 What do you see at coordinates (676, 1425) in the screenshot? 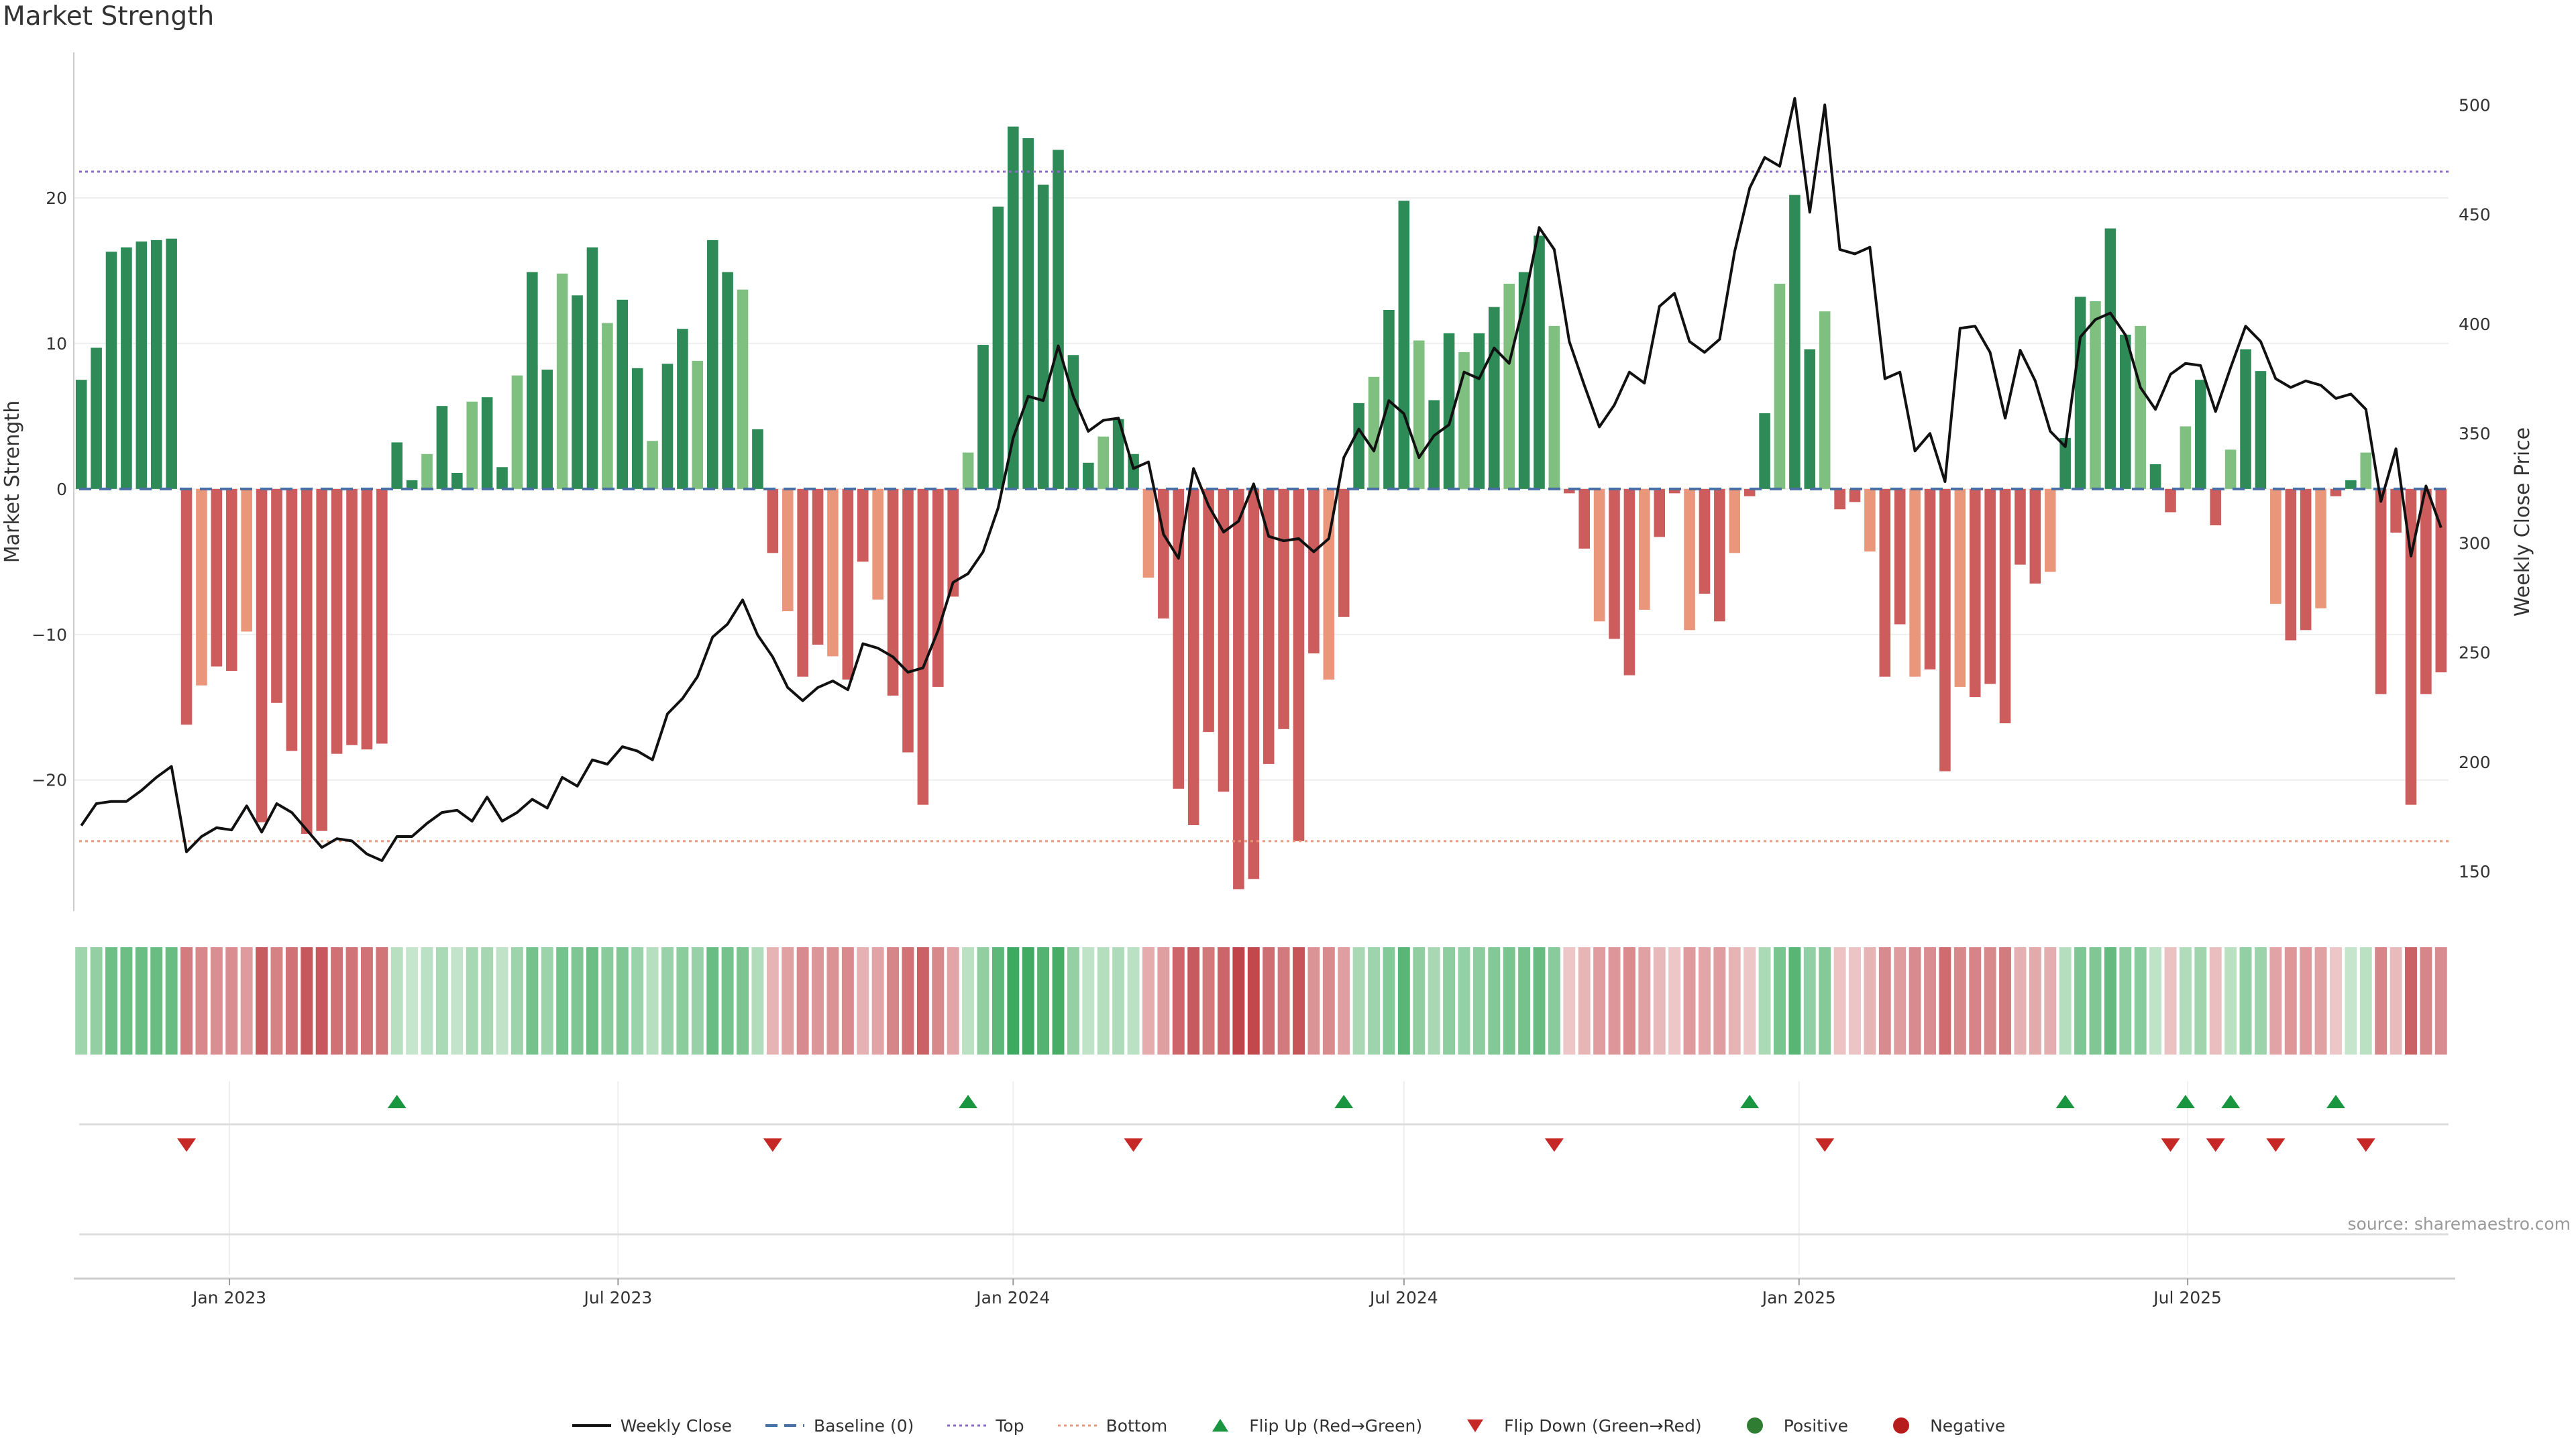
I see `legend-label: Weekly Close` at bounding box center [676, 1425].